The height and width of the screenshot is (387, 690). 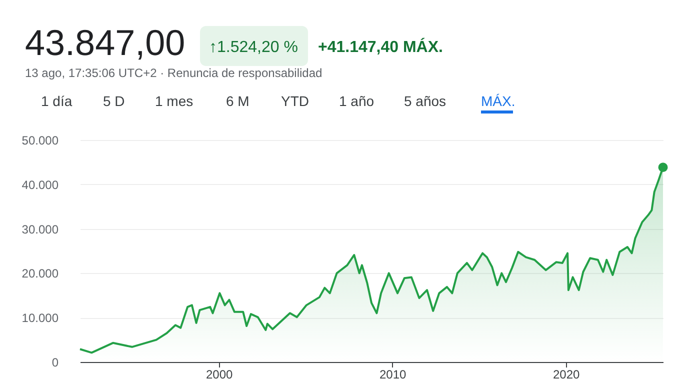 I want to click on text: 5 D, so click(x=114, y=101).